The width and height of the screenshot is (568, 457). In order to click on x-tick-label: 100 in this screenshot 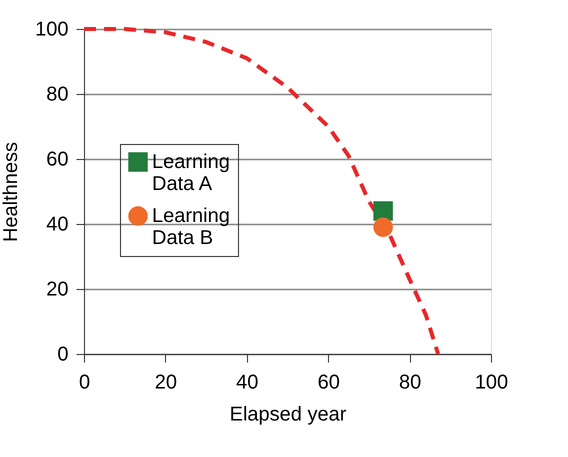, I will do `click(491, 383)`.